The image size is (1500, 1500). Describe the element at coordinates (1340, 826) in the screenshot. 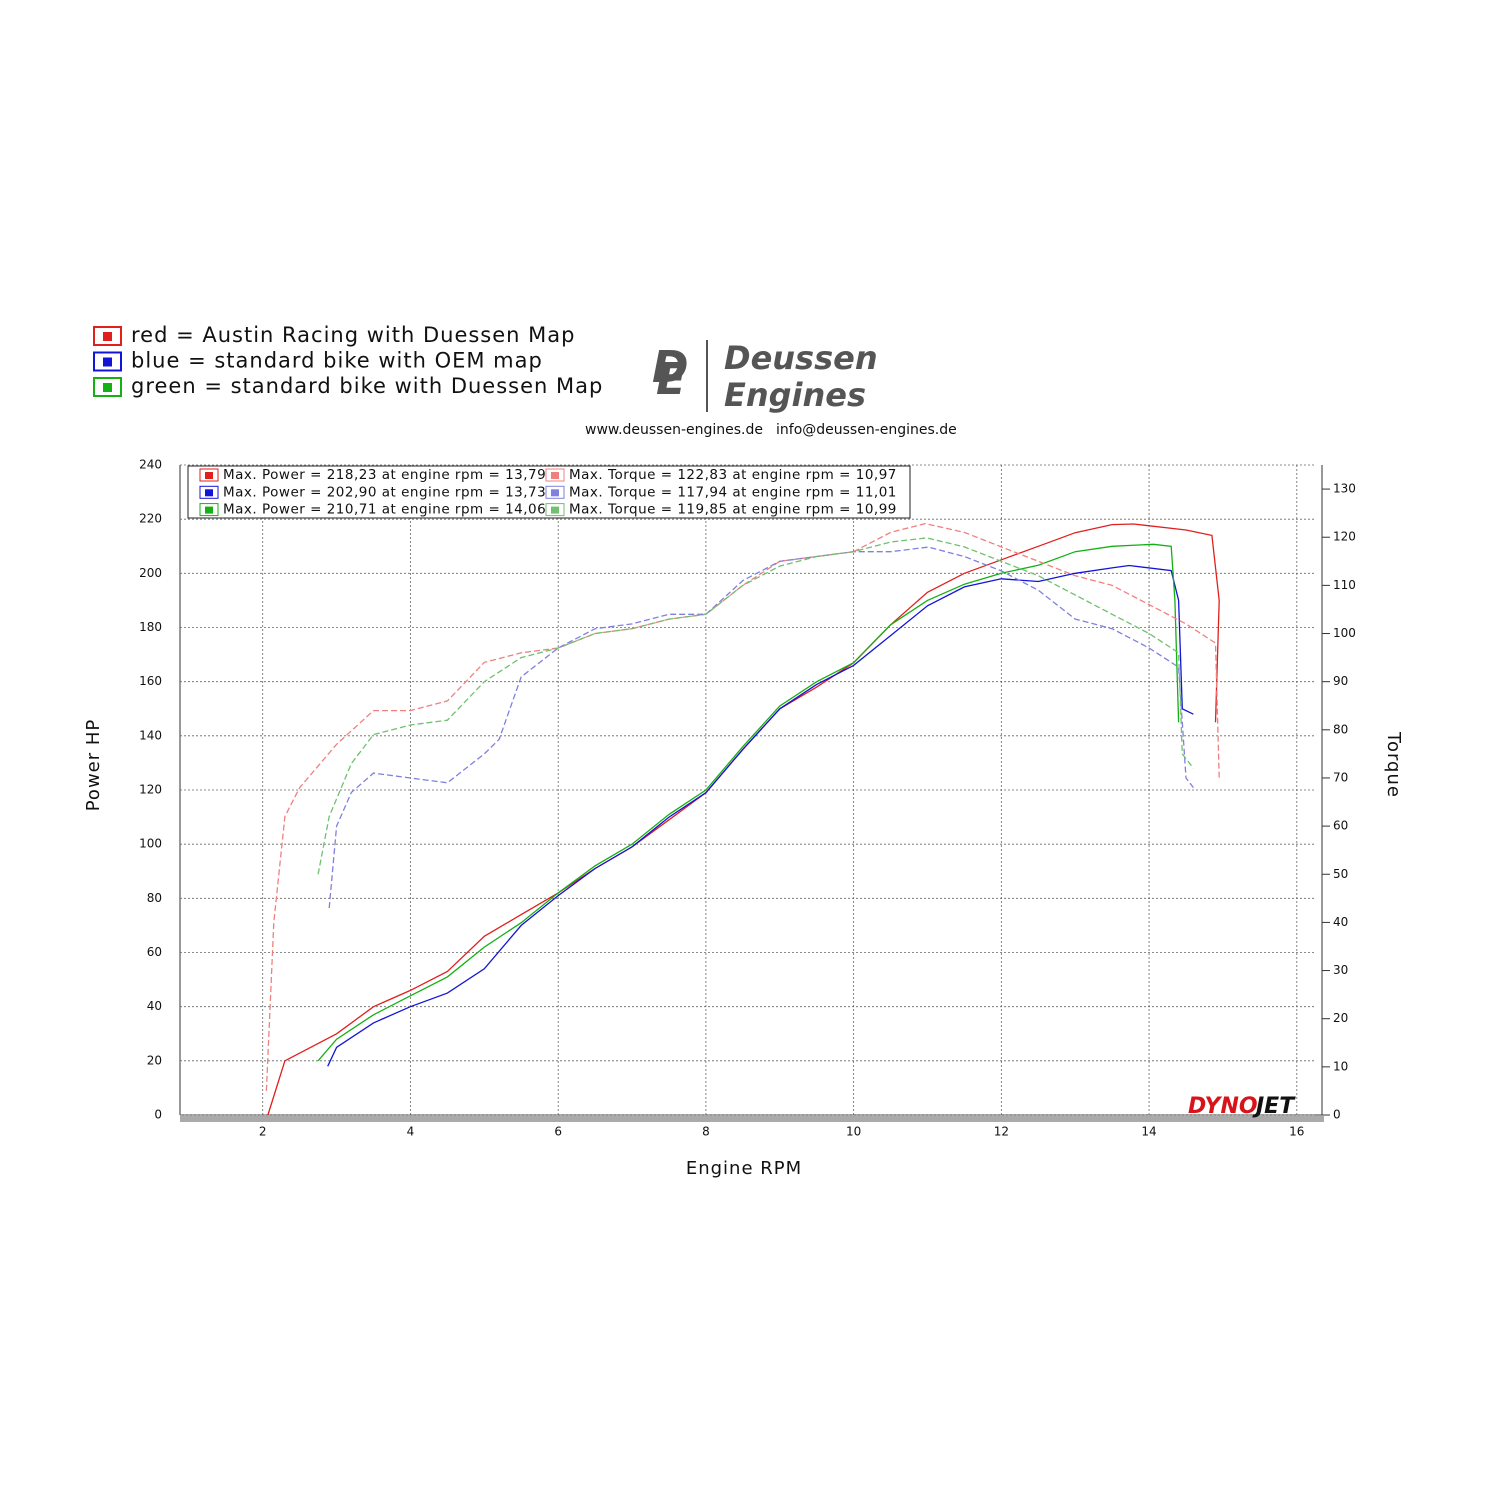

I see `y2-tick-label: 60` at that location.